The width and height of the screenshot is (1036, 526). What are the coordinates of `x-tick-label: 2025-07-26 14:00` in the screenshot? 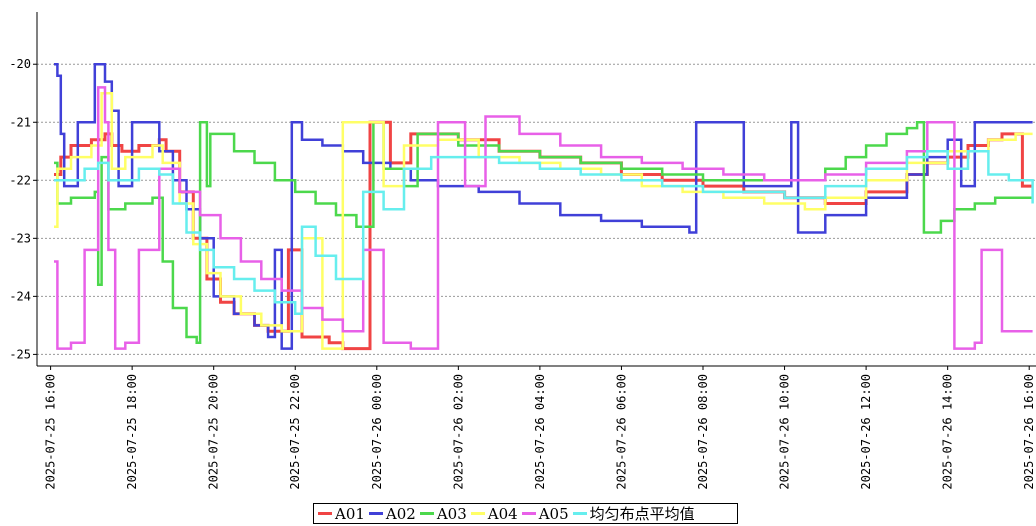 It's located at (948, 432).